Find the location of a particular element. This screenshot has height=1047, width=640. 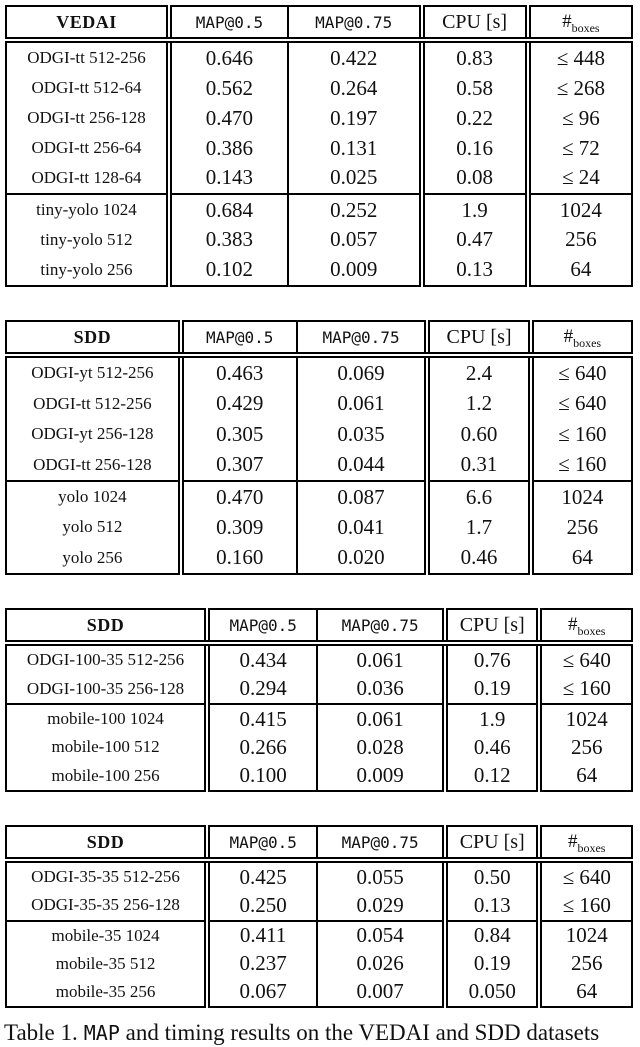

map075-cell: 0.020 is located at coordinates (361, 558).